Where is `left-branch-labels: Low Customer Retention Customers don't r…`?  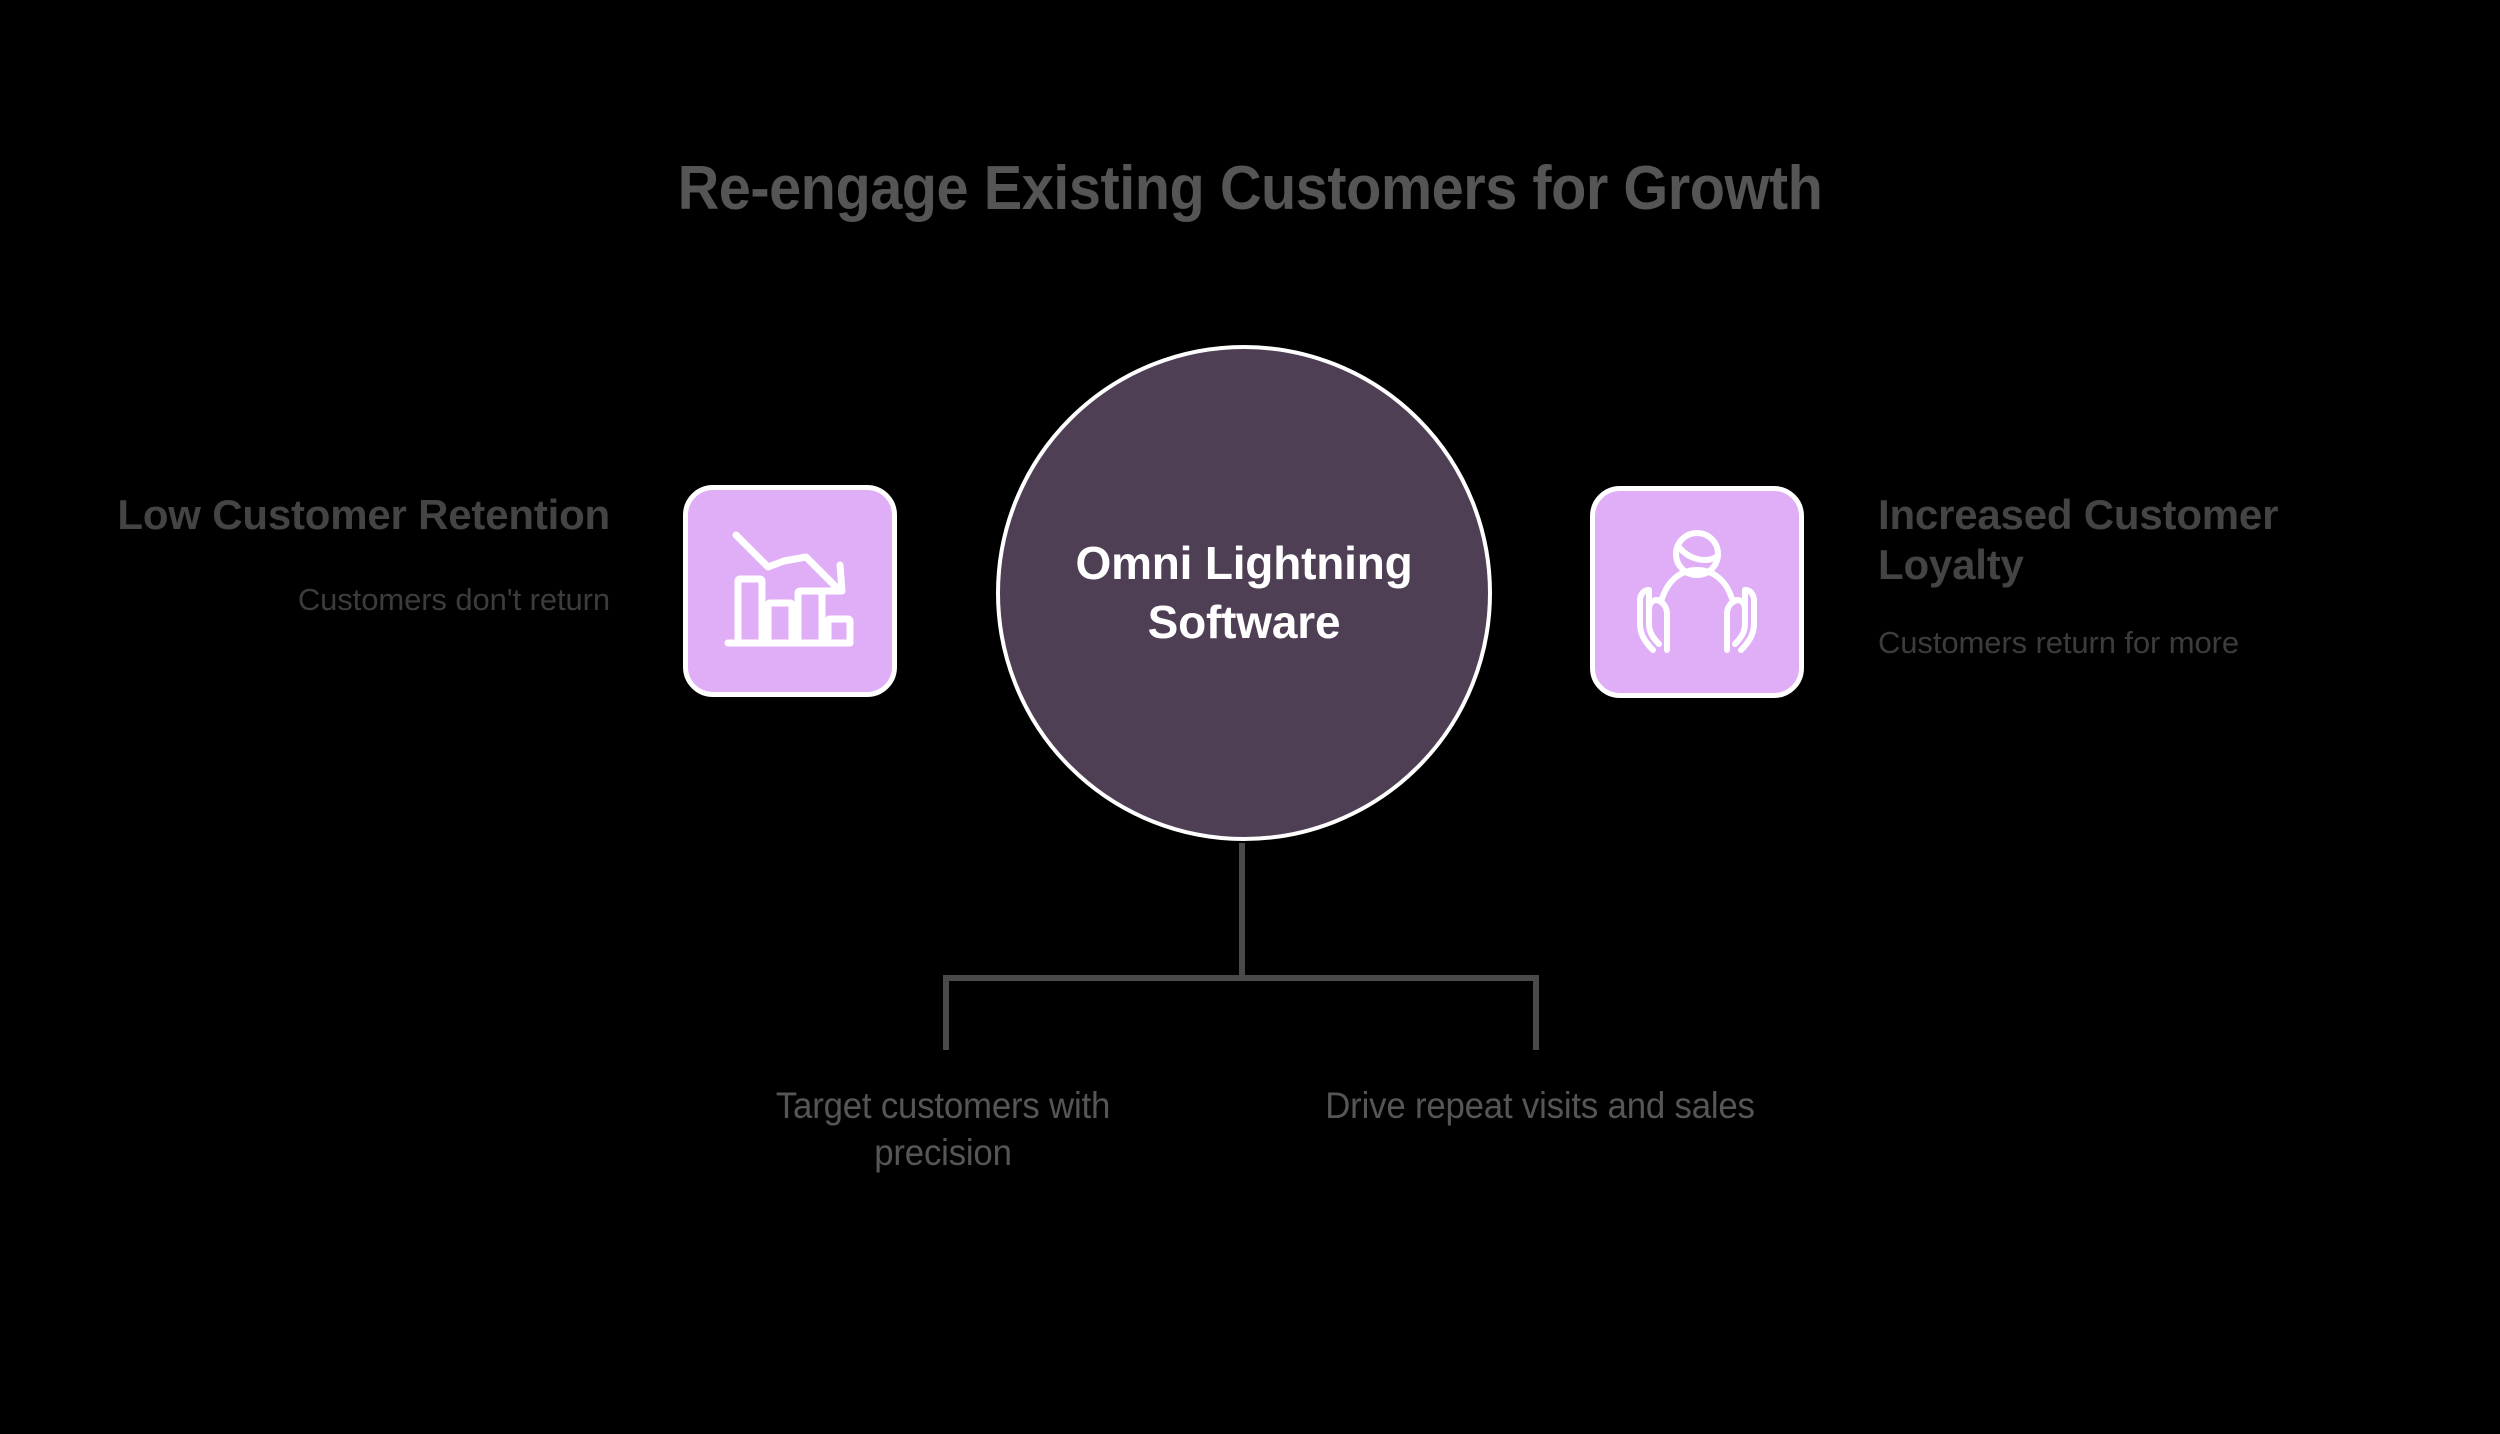
left-branch-labels: Low Customer Retention Customers don't r… is located at coordinates (360, 555).